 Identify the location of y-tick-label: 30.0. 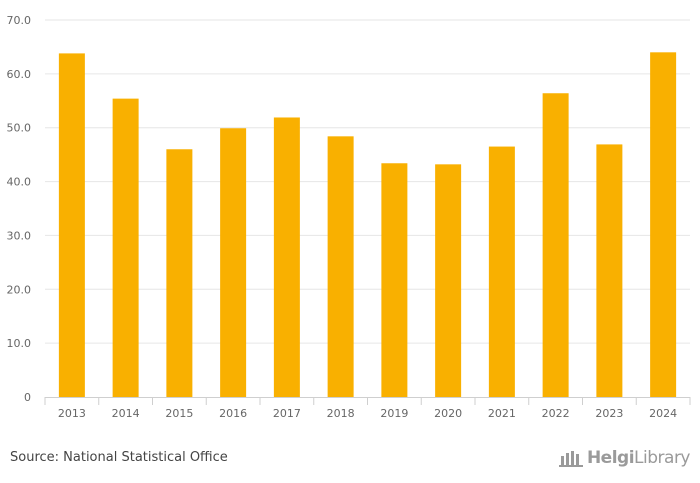
(19, 235).